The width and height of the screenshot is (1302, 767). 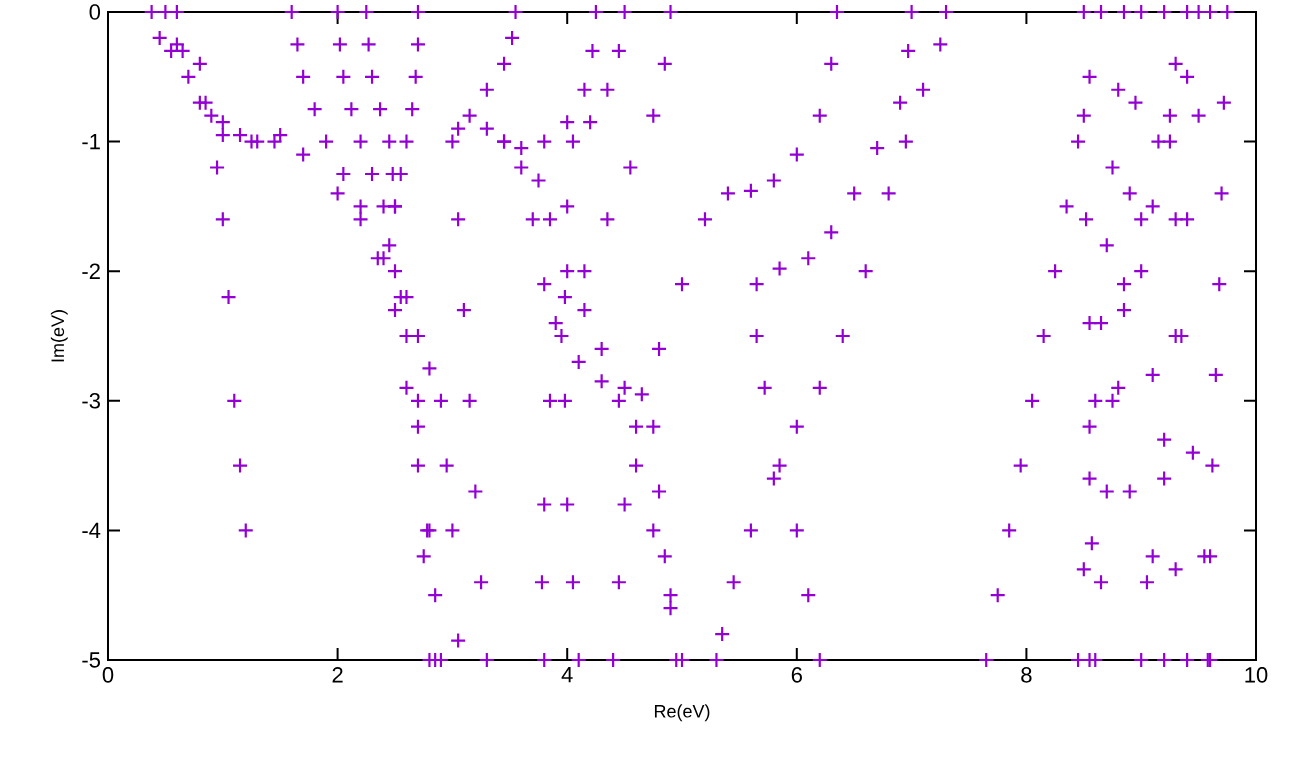 What do you see at coordinates (91, 660) in the screenshot?
I see `y-tick-label: -5` at bounding box center [91, 660].